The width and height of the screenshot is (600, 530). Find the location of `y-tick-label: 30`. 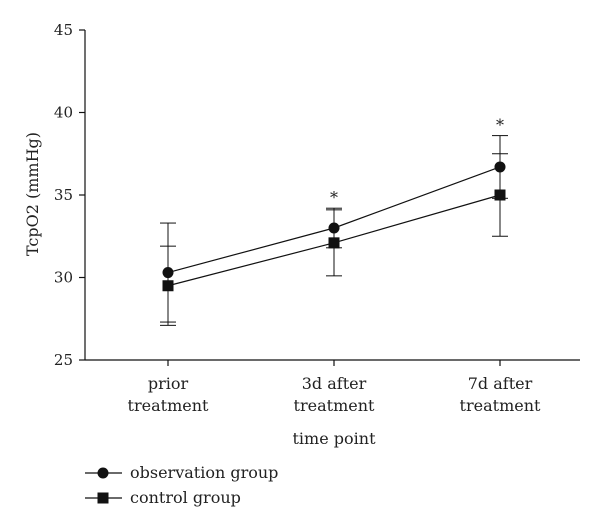

y-tick-label: 30 is located at coordinates (63, 278).